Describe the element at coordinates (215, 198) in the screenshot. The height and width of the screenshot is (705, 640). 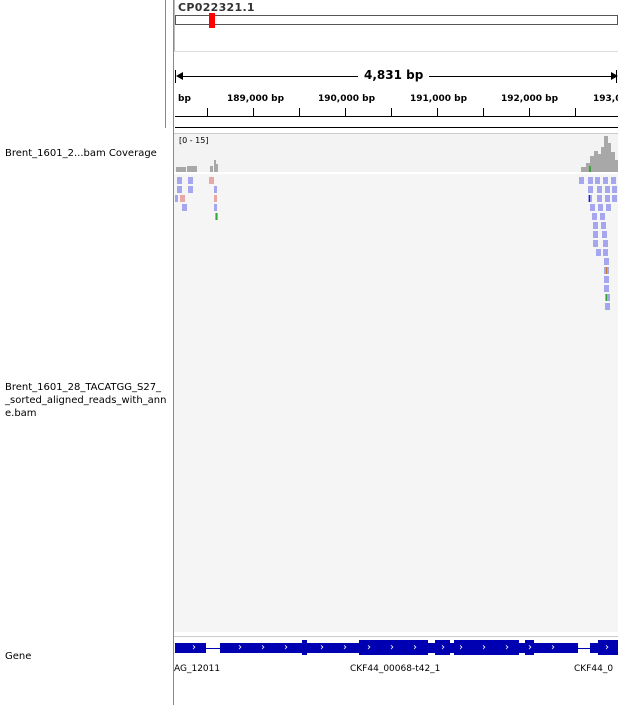
I see `read-reverse` at that location.